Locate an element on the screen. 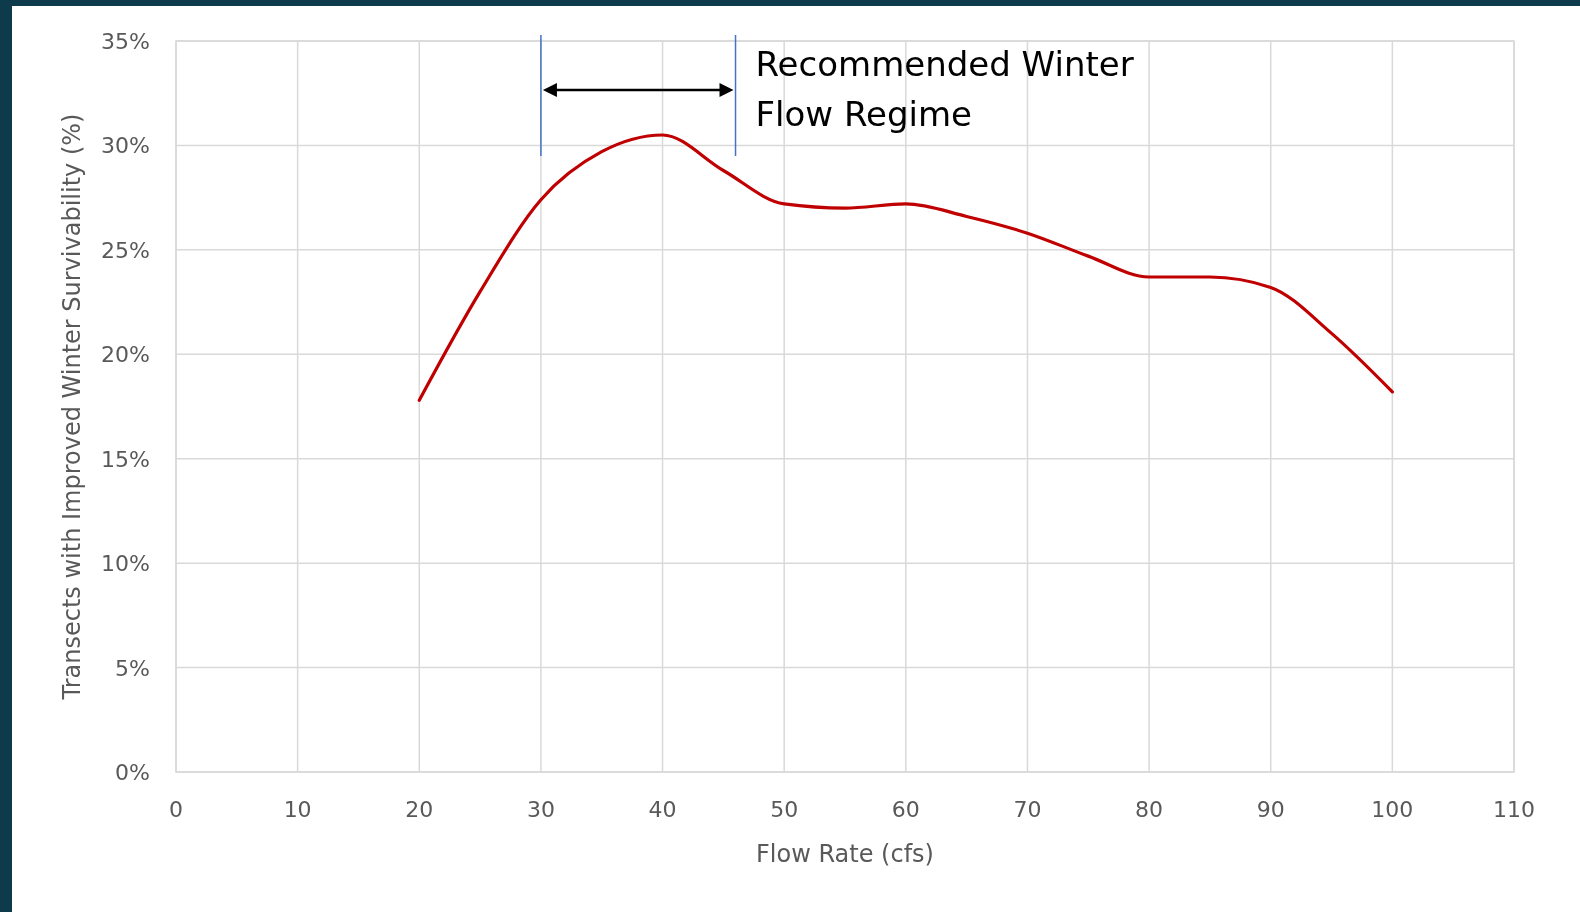 This screenshot has height=912, width=1580. x-tick-label: 60 is located at coordinates (905, 809).